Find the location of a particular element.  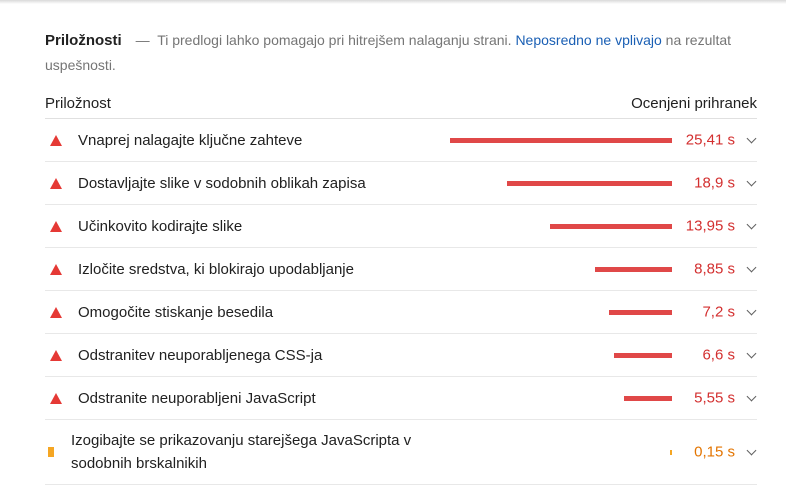

estimated-saving: 6,6 s is located at coordinates (718, 355).